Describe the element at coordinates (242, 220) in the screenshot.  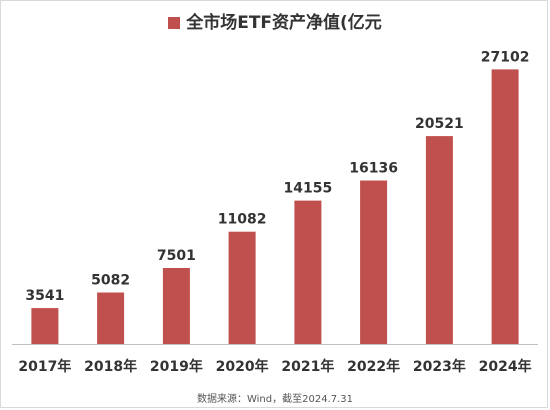
I see `data-label-3: 11082` at that location.